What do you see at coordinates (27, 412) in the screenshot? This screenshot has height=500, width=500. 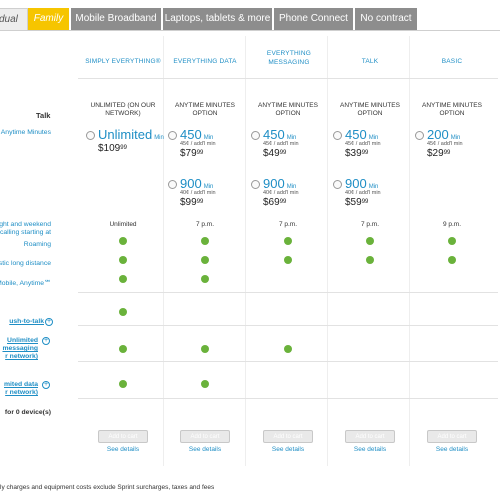 I see `row-label-devices: for 0 device(s)` at bounding box center [27, 412].